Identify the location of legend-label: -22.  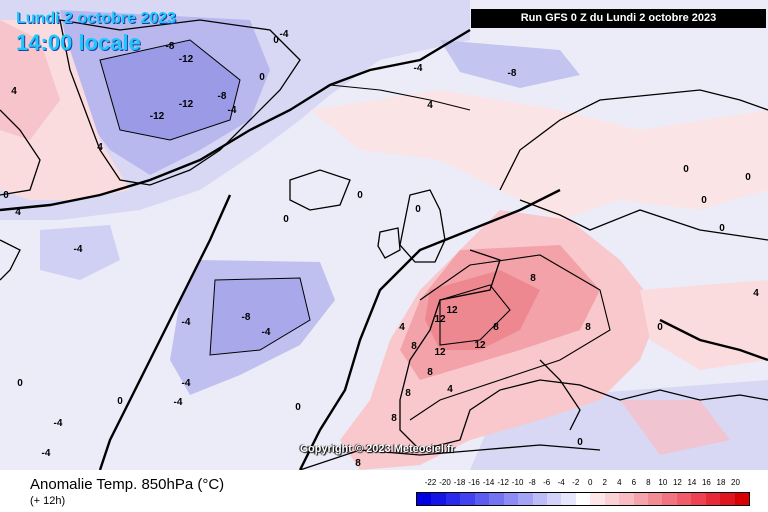
(430, 482).